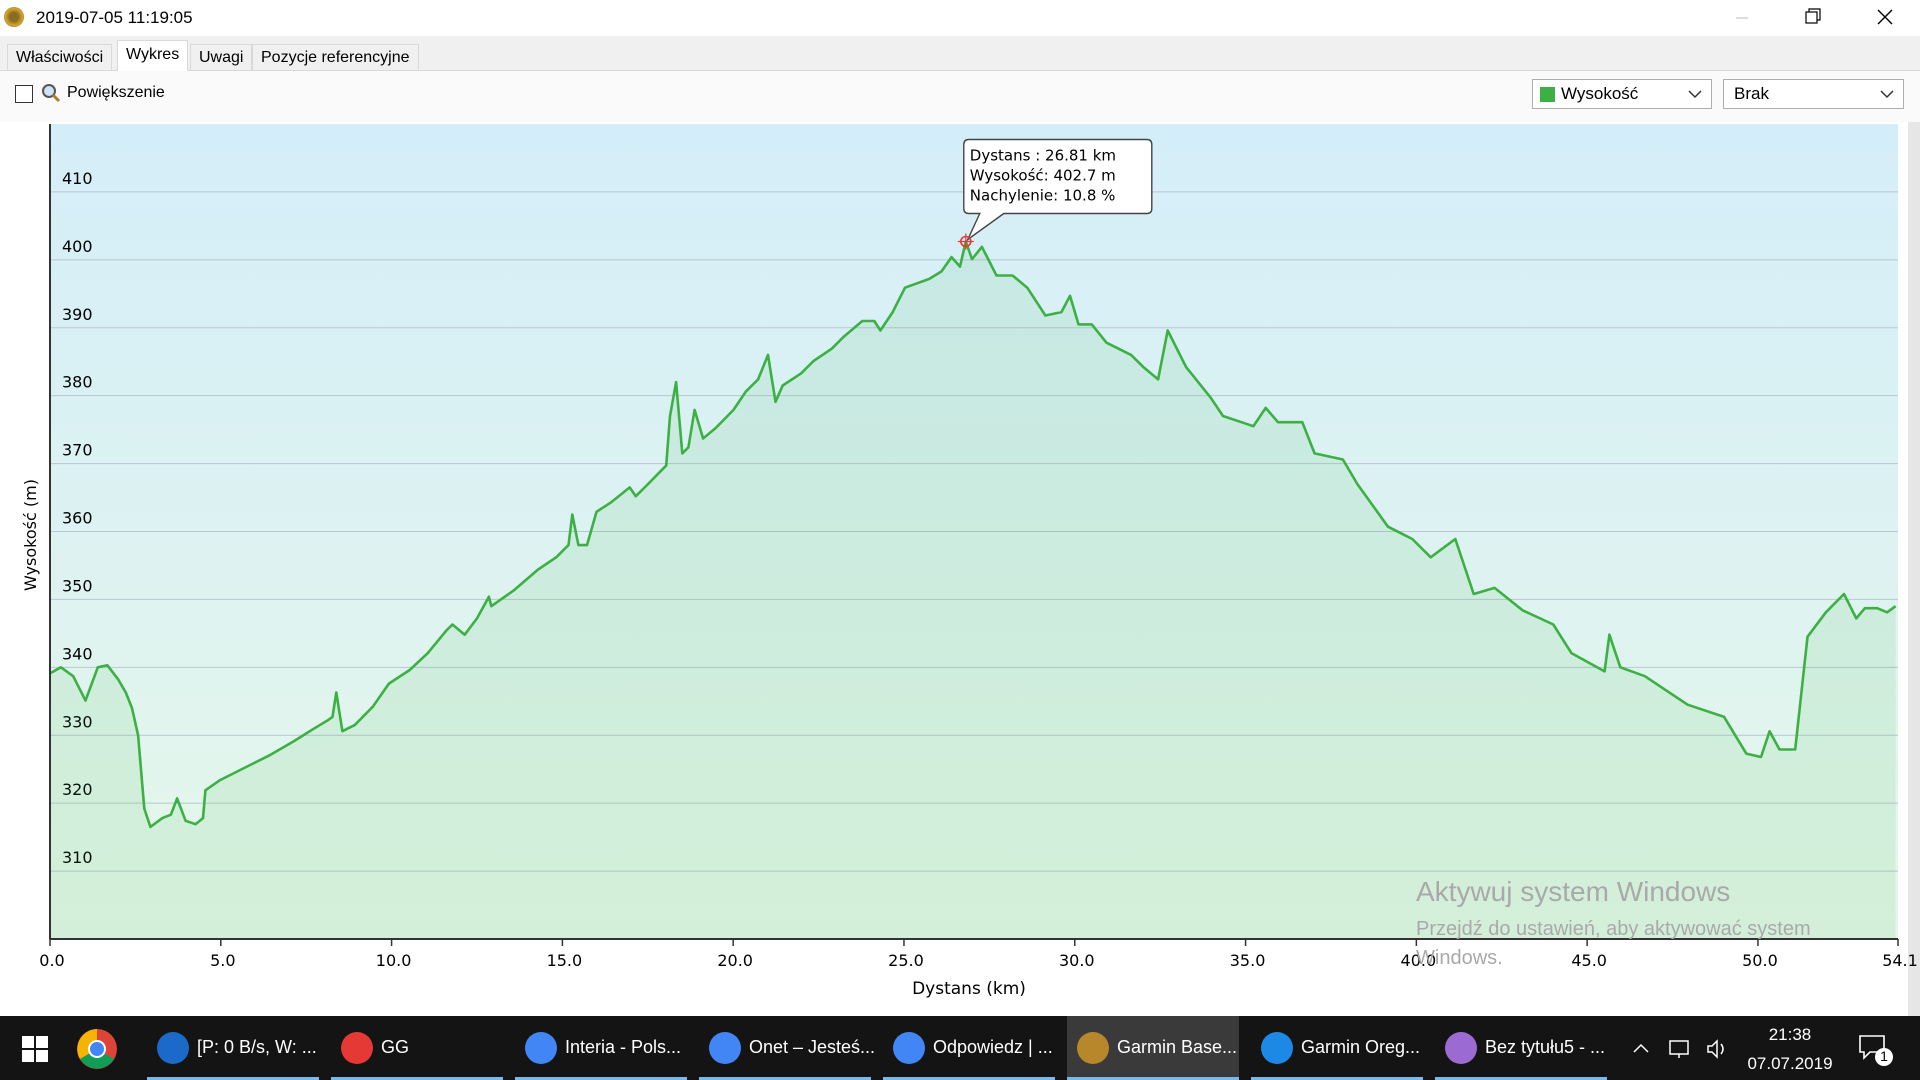 Image resolution: width=1920 pixels, height=1080 pixels. I want to click on x-tick-label: 54.1, so click(1900, 960).